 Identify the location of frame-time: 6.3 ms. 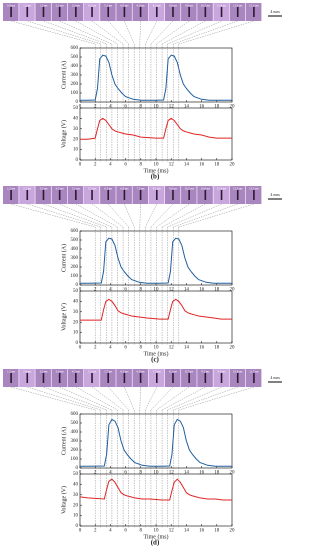
(108, 189).